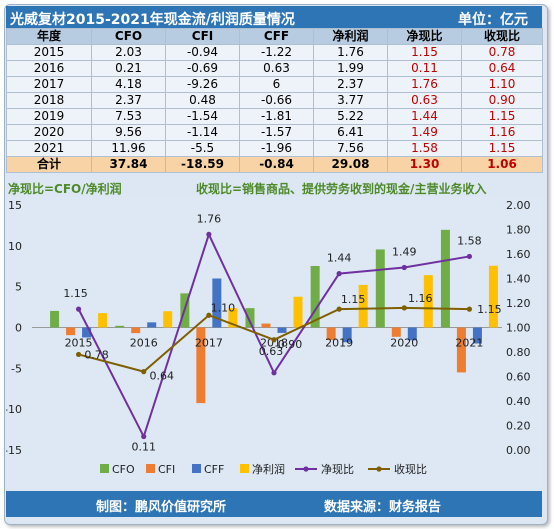 The image size is (554, 529). I want to click on legend-label-收现比: 收现比, so click(410, 469).